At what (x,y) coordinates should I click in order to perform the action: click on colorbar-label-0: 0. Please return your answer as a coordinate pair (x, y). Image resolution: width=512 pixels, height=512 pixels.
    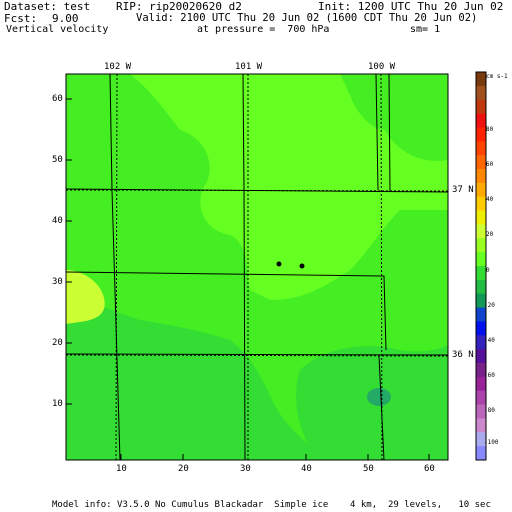
    Looking at the image, I should click on (488, 270).